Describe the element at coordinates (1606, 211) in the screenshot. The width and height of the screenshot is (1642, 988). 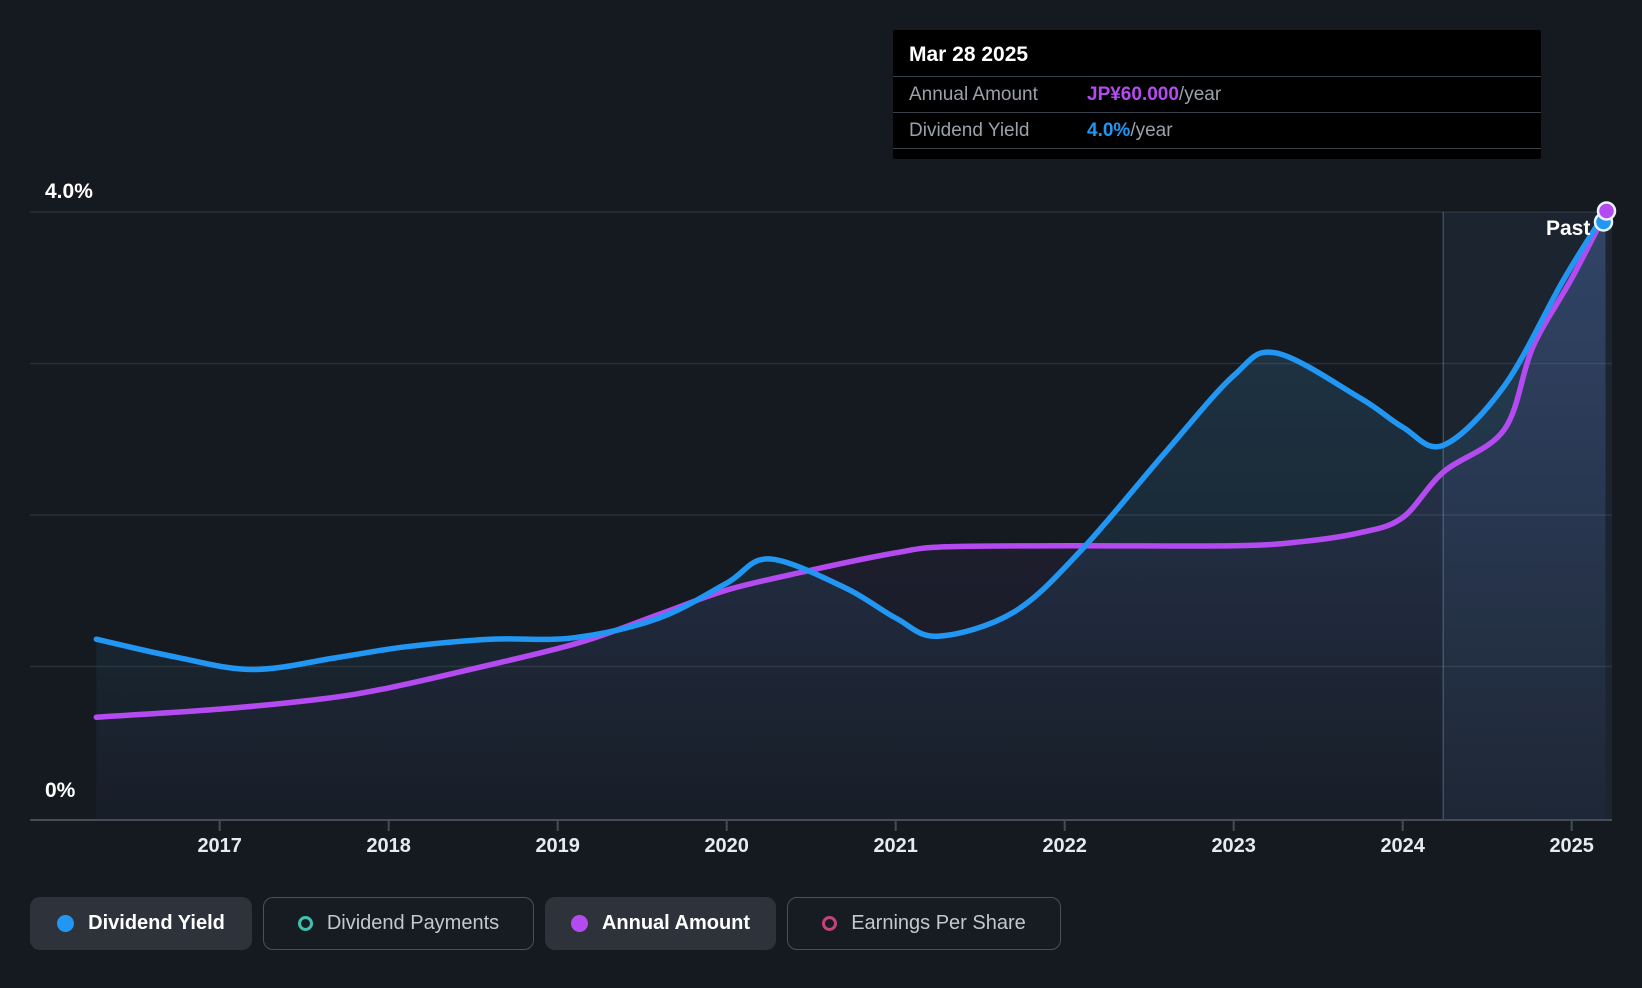
I see `annual-amount-end-dot` at that location.